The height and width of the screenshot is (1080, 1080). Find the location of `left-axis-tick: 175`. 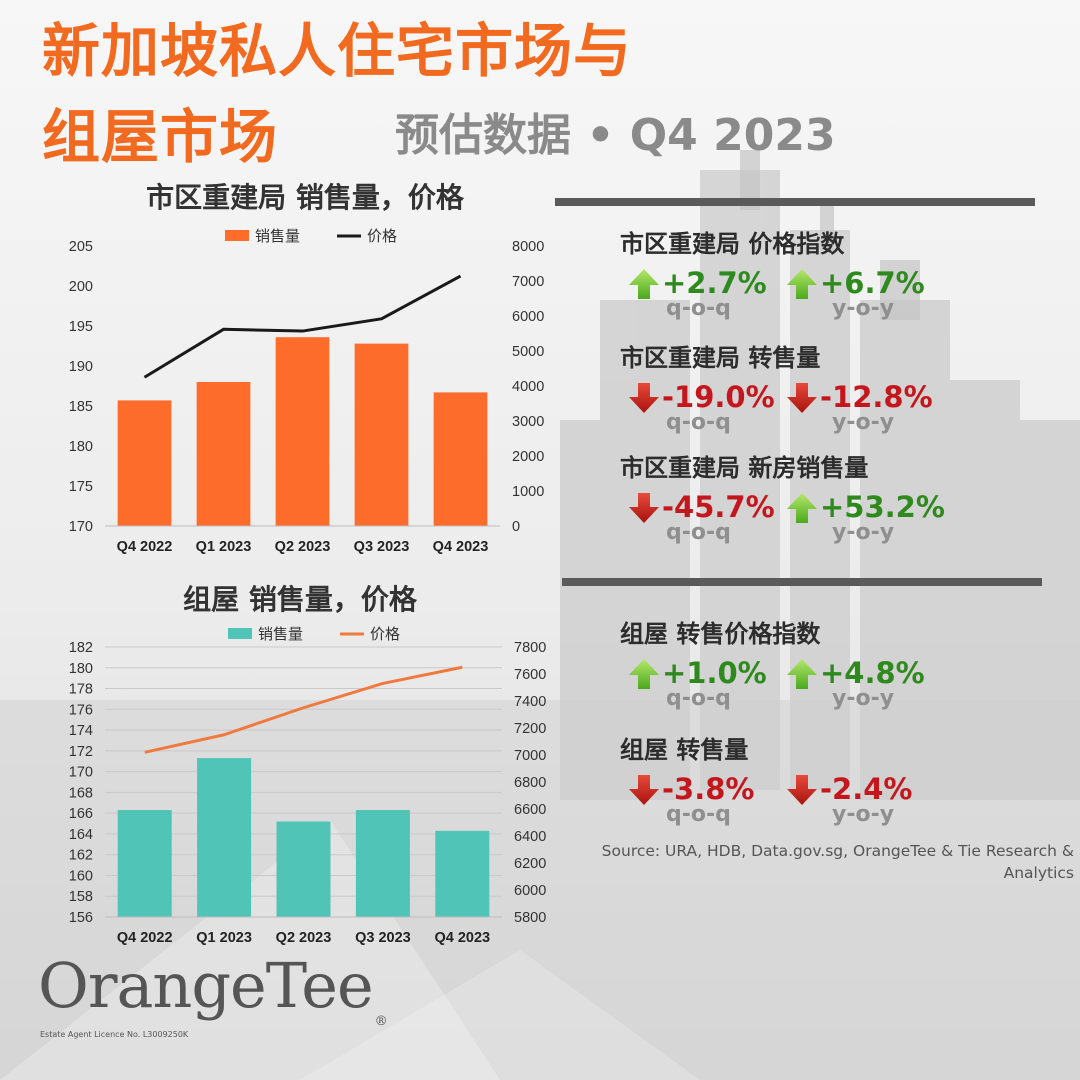

left-axis-tick: 175 is located at coordinates (81, 487).